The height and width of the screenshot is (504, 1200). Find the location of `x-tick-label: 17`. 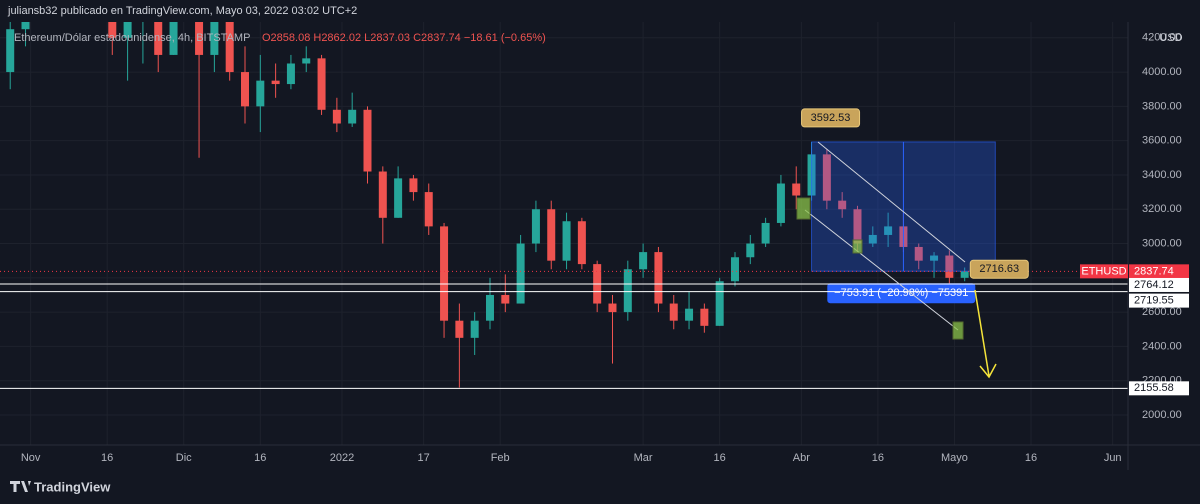

x-tick-label: 17 is located at coordinates (424, 458).